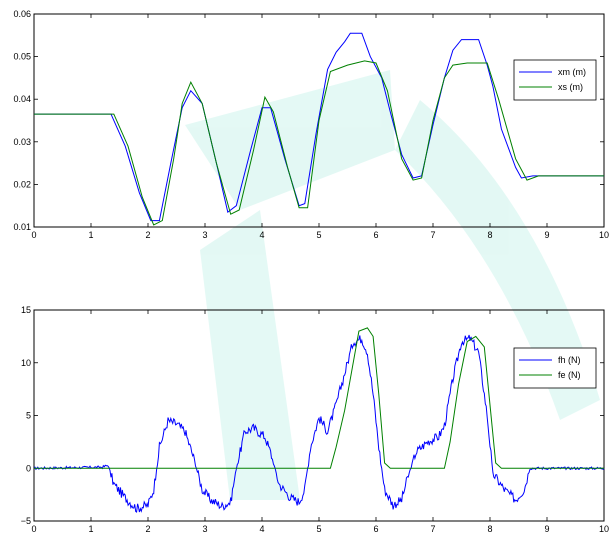 Image resolution: width=612 pixels, height=542 pixels. What do you see at coordinates (569, 375) in the screenshot?
I see `legend-label: fe (N)` at bounding box center [569, 375].